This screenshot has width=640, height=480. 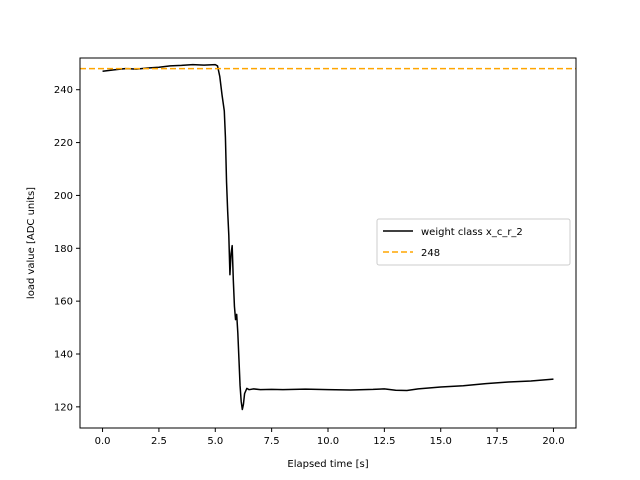 I want to click on y-tick-label: 160, so click(x=63, y=302).